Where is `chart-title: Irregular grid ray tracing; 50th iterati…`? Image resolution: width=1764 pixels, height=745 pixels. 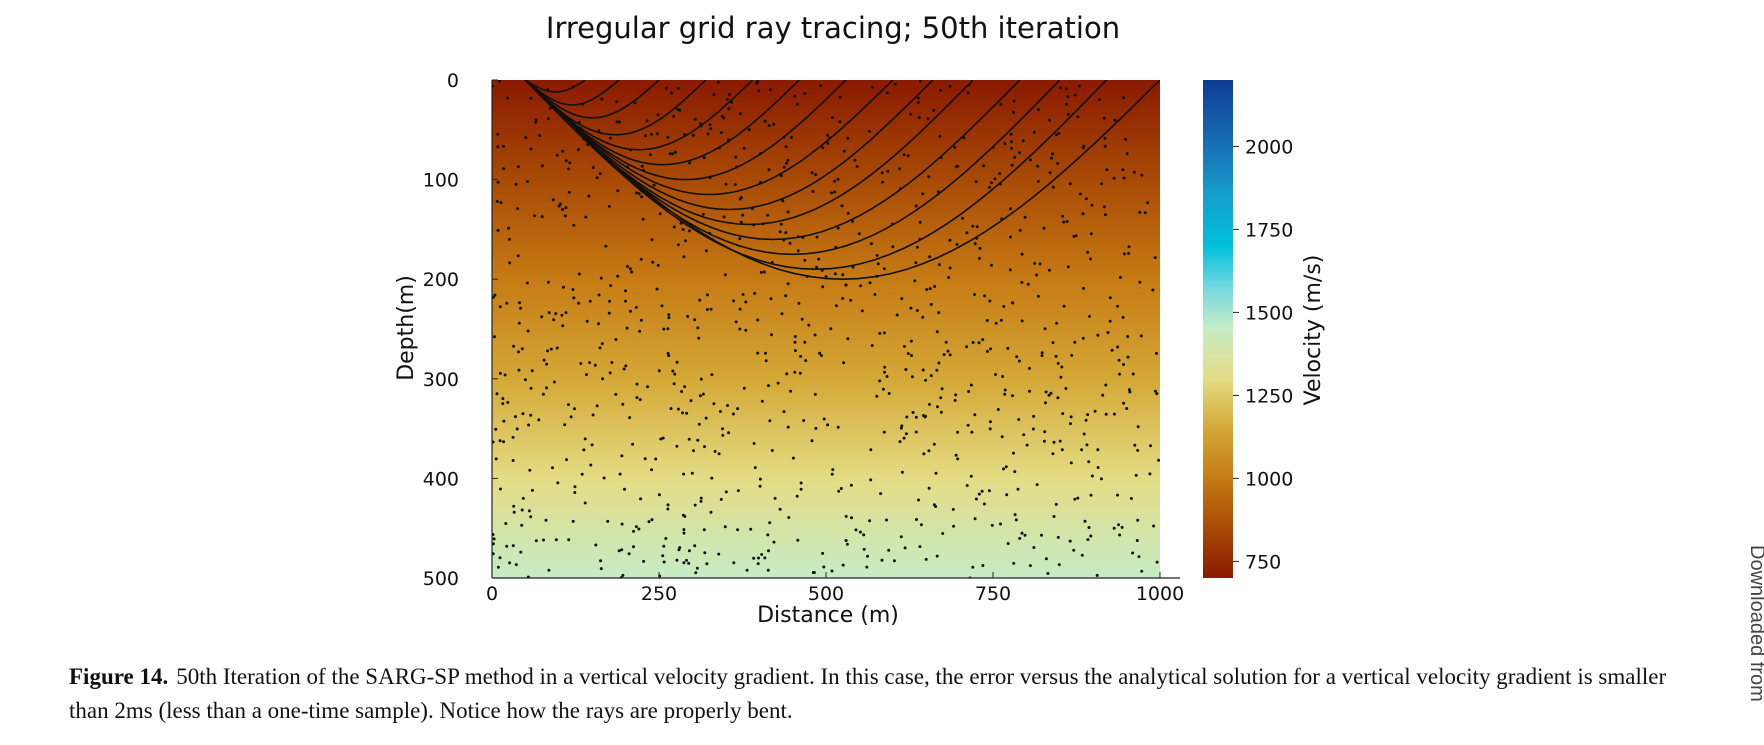
chart-title: Irregular grid ray tracing; 50th iterati… is located at coordinates (833, 28).